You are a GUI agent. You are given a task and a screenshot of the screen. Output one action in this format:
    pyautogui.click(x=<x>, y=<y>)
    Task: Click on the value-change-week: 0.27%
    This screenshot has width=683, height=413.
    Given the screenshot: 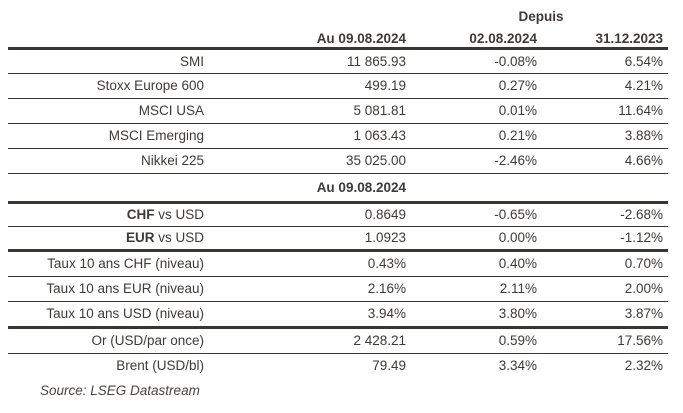 What is the action you would take?
    pyautogui.click(x=479, y=86)
    